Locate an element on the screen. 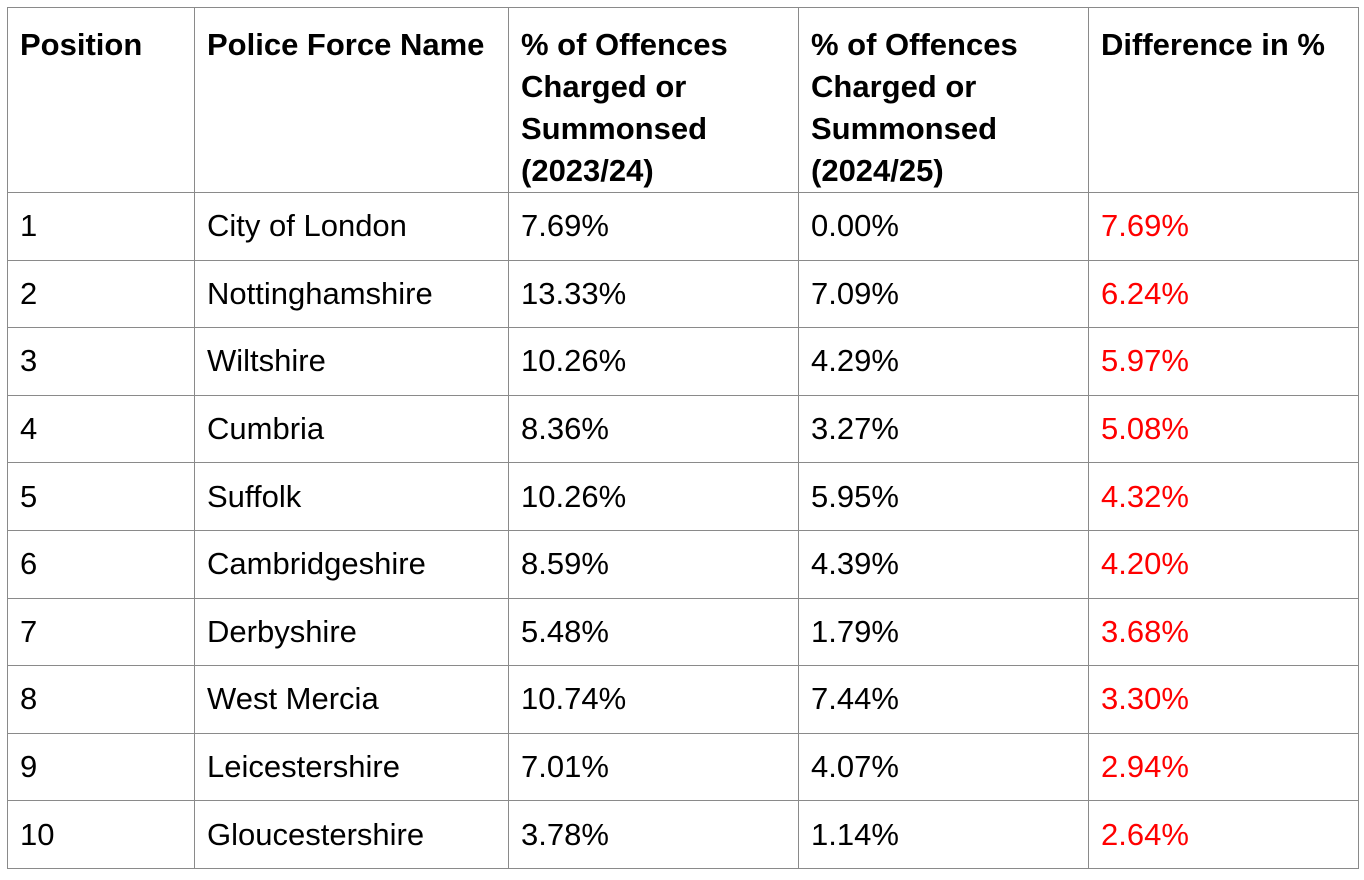 The width and height of the screenshot is (1364, 880). cell-position: 6 is located at coordinates (101, 564).